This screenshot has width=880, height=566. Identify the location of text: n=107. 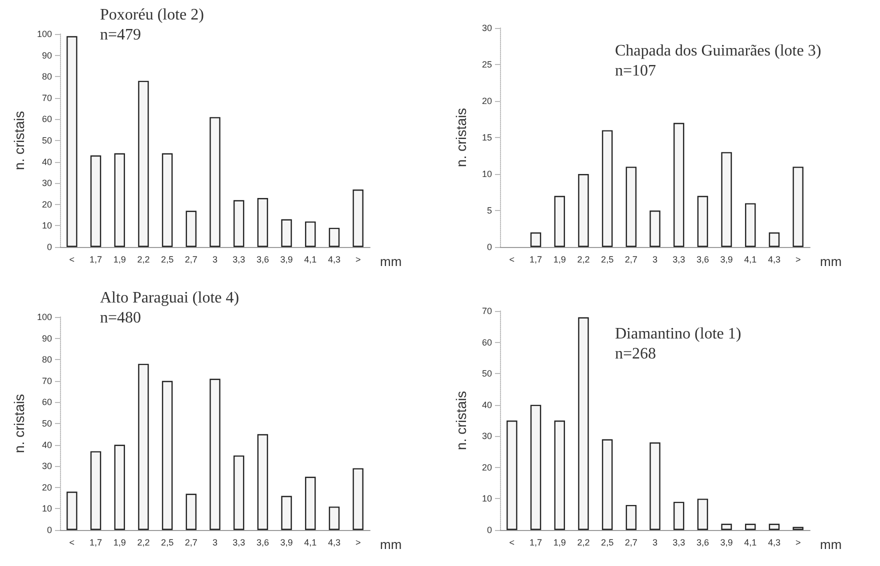
(635, 71).